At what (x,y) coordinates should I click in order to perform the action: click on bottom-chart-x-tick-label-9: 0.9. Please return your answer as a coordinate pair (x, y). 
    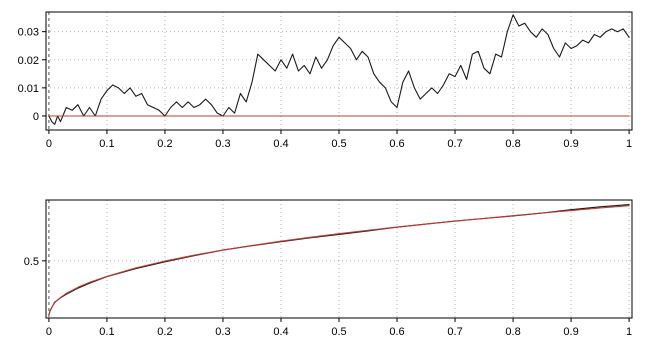
    Looking at the image, I should click on (570, 332).